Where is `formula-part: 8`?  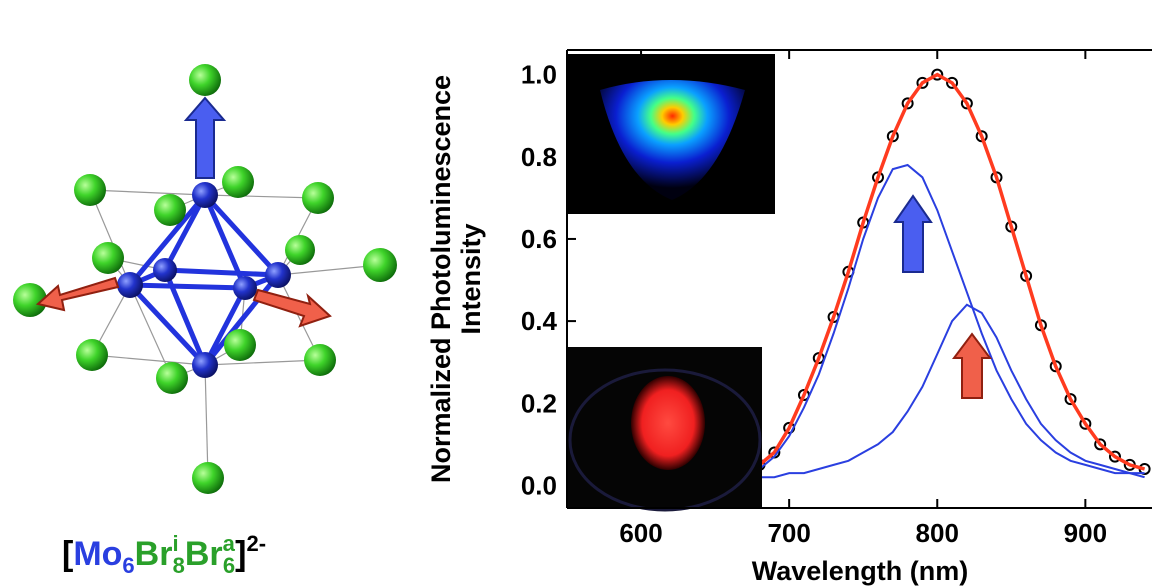
formula-part: 8 is located at coordinates (179, 565).